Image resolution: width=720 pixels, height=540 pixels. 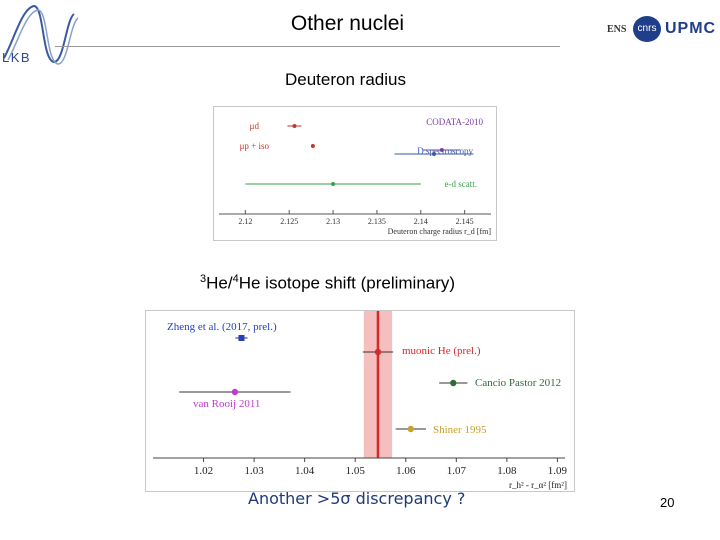 I want to click on x-tick-label: 2.13, so click(x=333, y=221).